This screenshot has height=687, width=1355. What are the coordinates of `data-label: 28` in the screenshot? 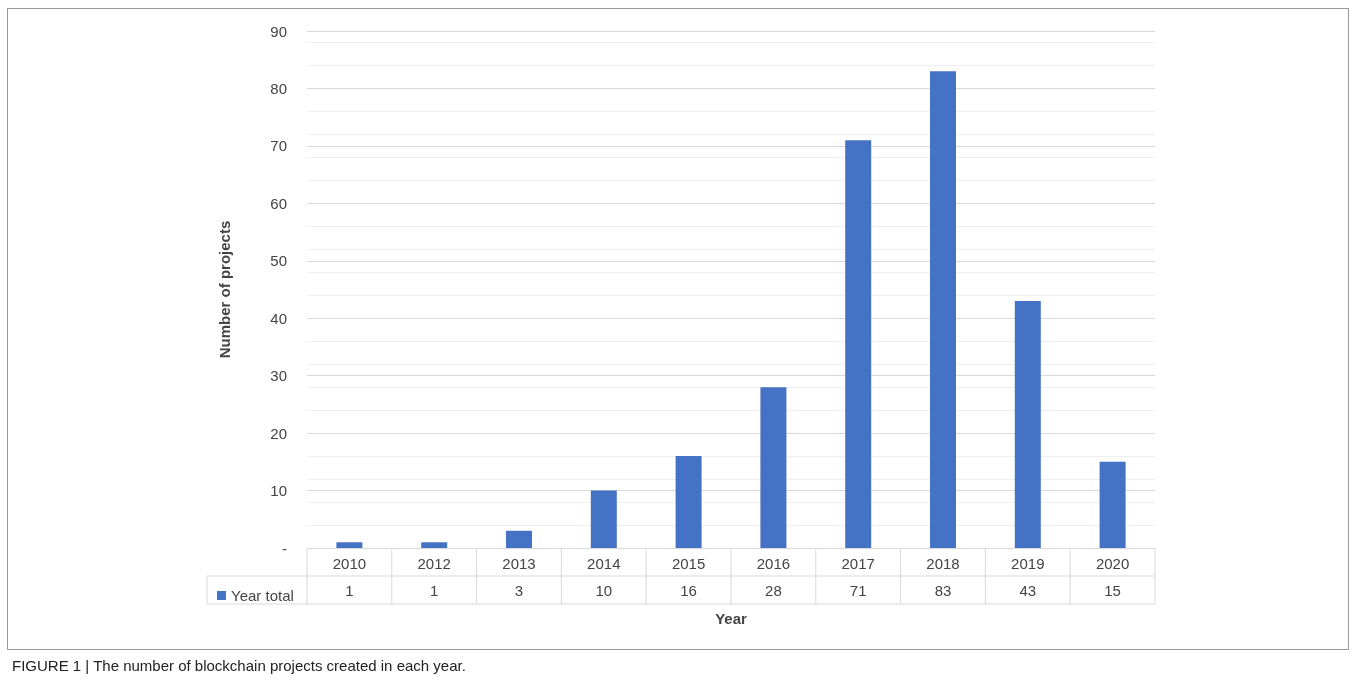 It's located at (773, 590).